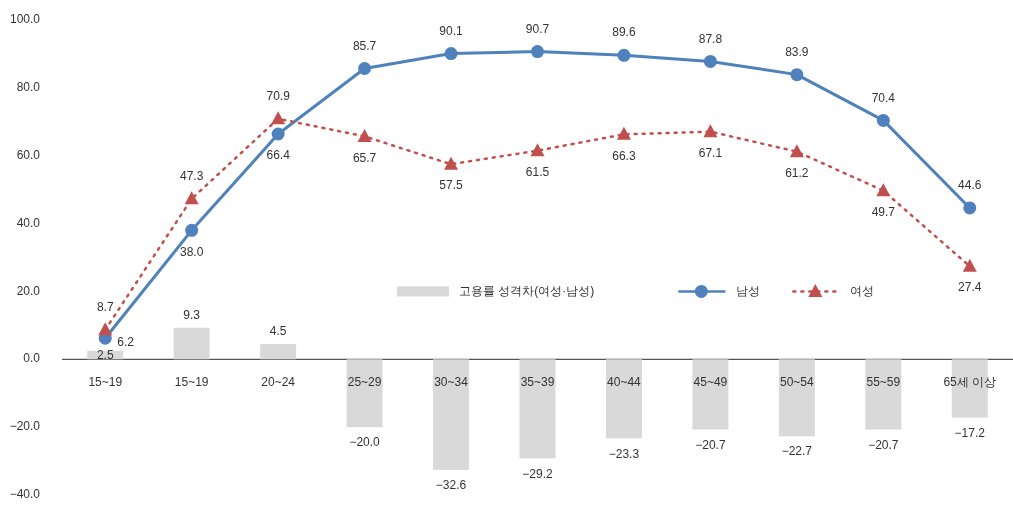 The height and width of the screenshot is (507, 1013). What do you see at coordinates (537, 28) in the screenshot?
I see `label: 90.7` at bounding box center [537, 28].